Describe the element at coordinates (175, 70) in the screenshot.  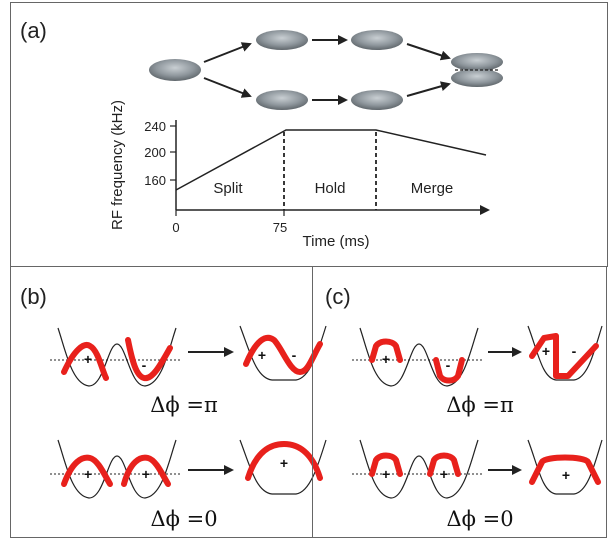
I see `initial-cloud` at that location.